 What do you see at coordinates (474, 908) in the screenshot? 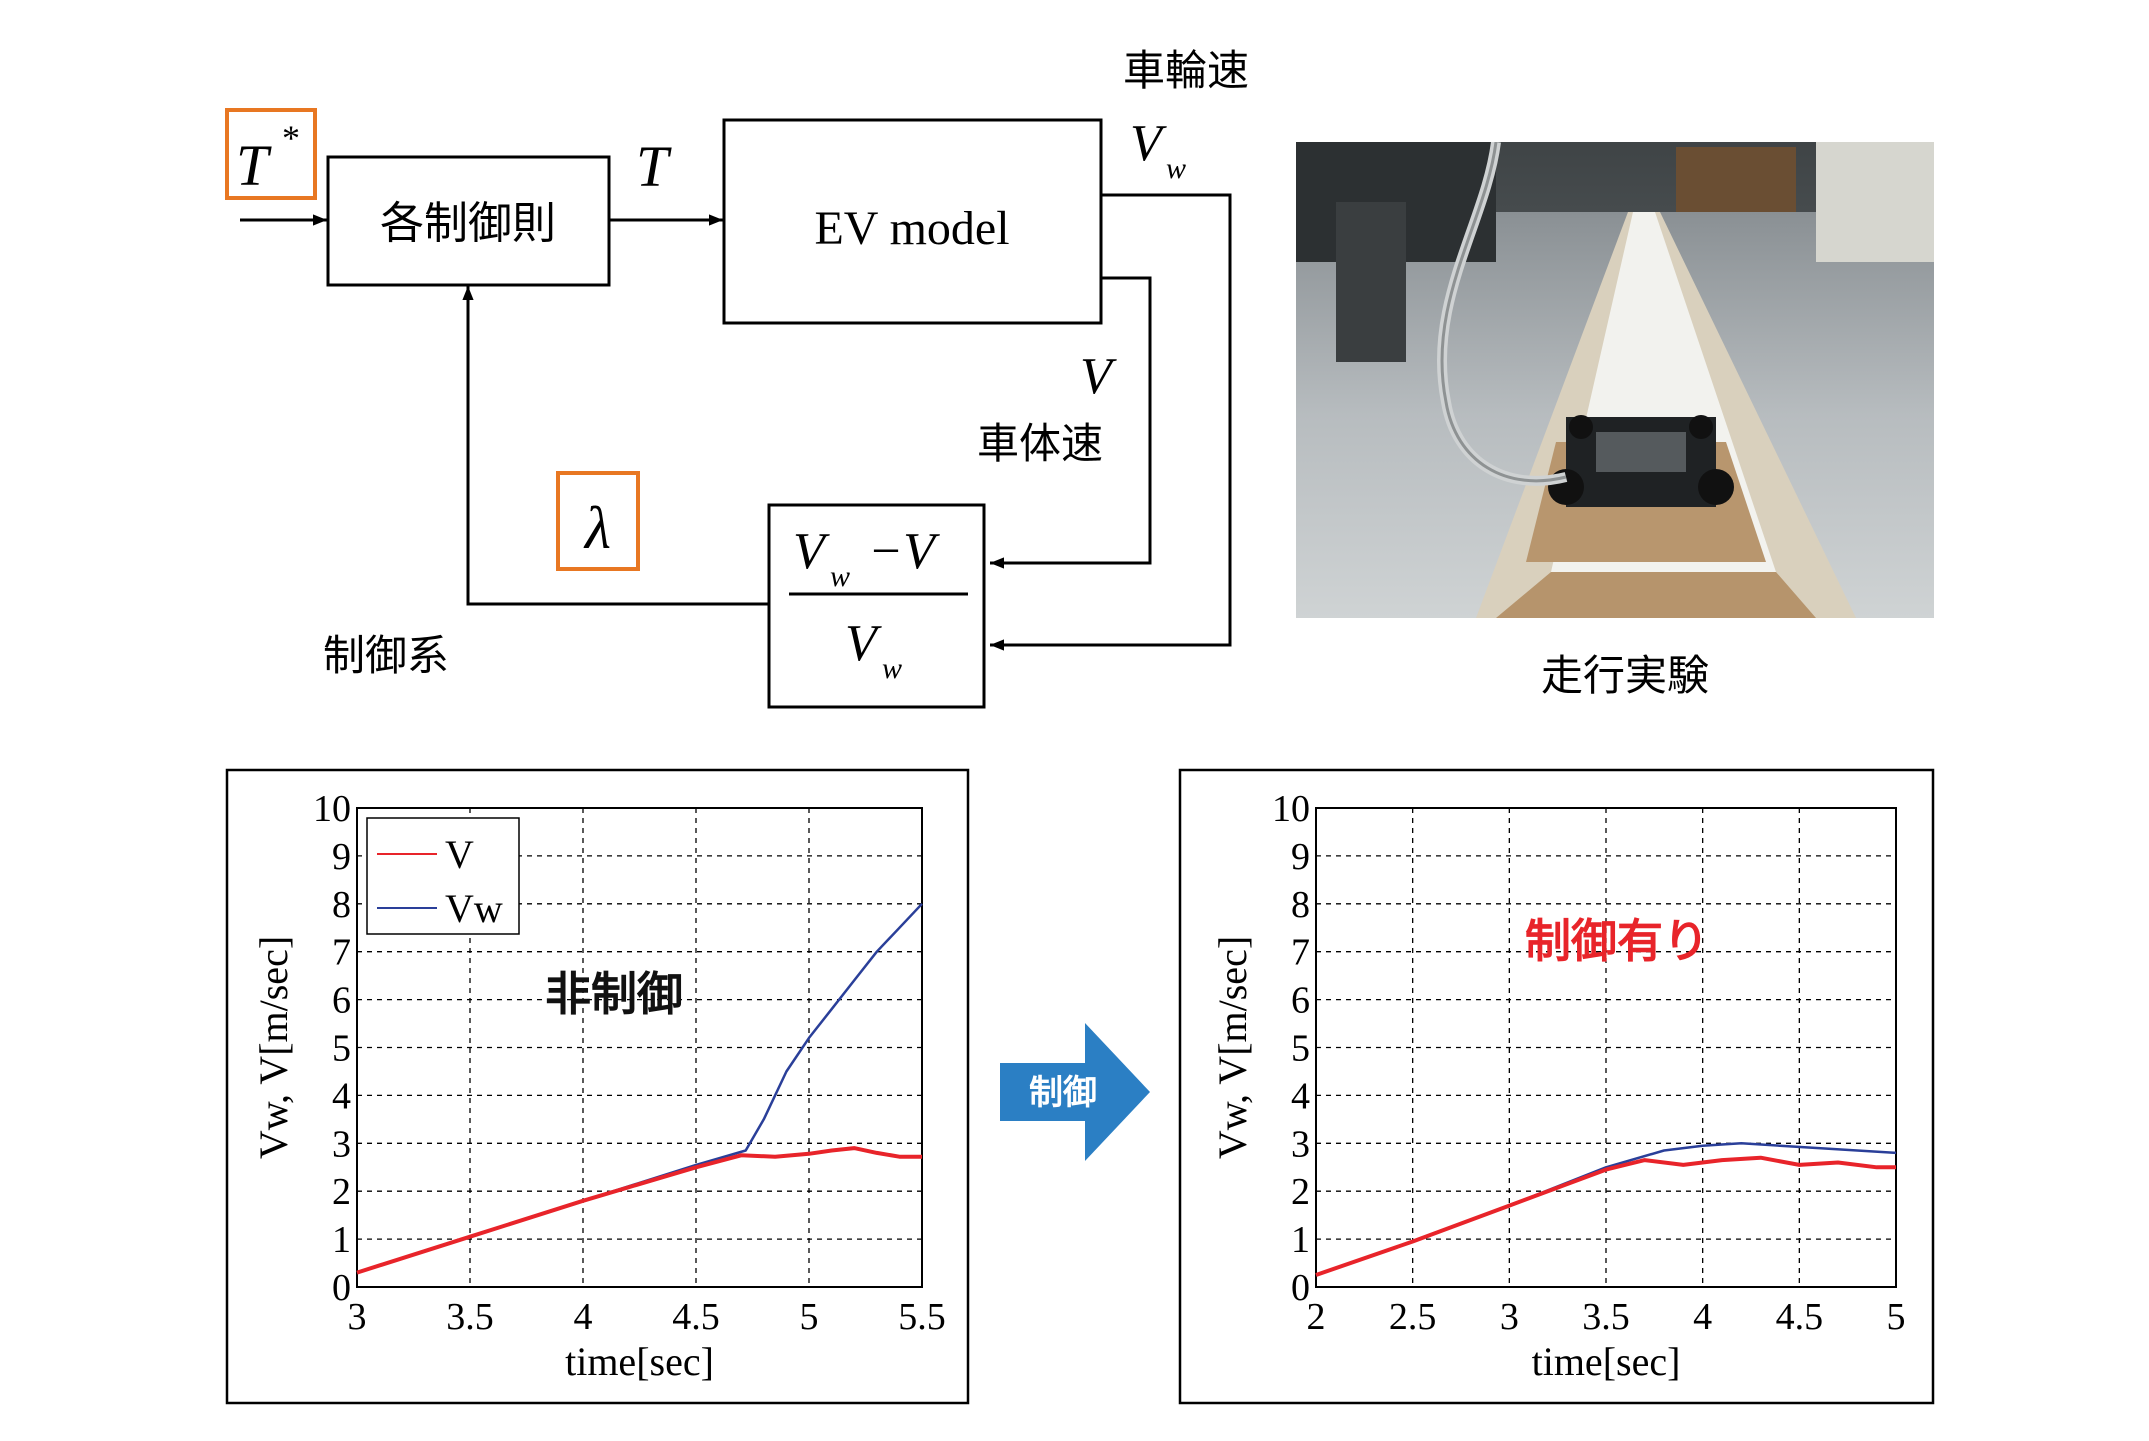
I see `legend-label-vw: Vw` at bounding box center [474, 908].